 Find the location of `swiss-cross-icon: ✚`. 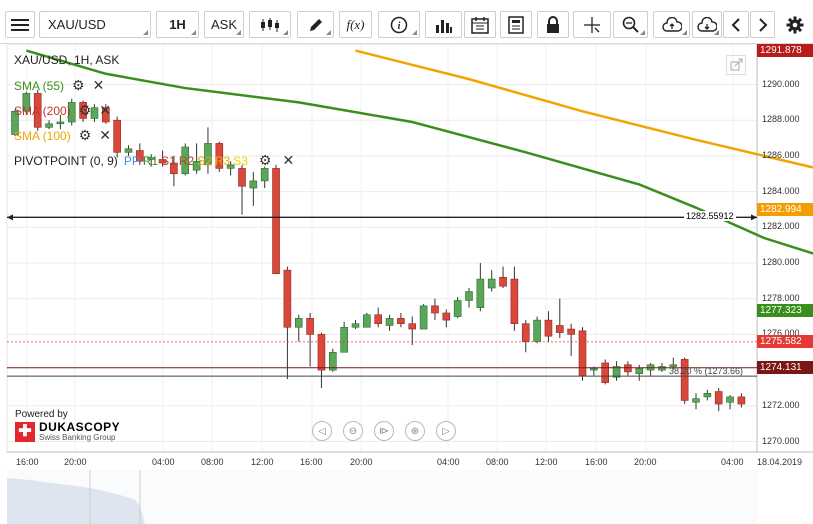

swiss-cross-icon: ✚ is located at coordinates (25, 431).